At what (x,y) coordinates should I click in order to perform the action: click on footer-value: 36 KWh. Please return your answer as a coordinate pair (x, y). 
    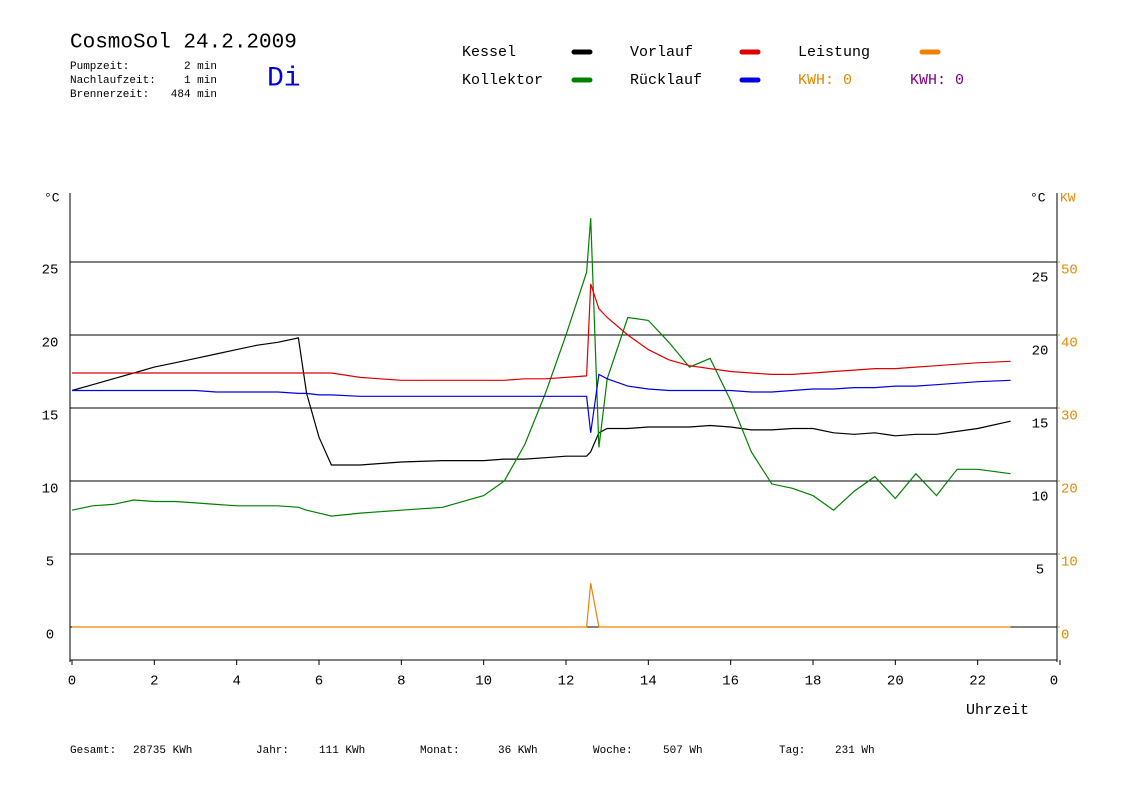
    Looking at the image, I should click on (518, 751).